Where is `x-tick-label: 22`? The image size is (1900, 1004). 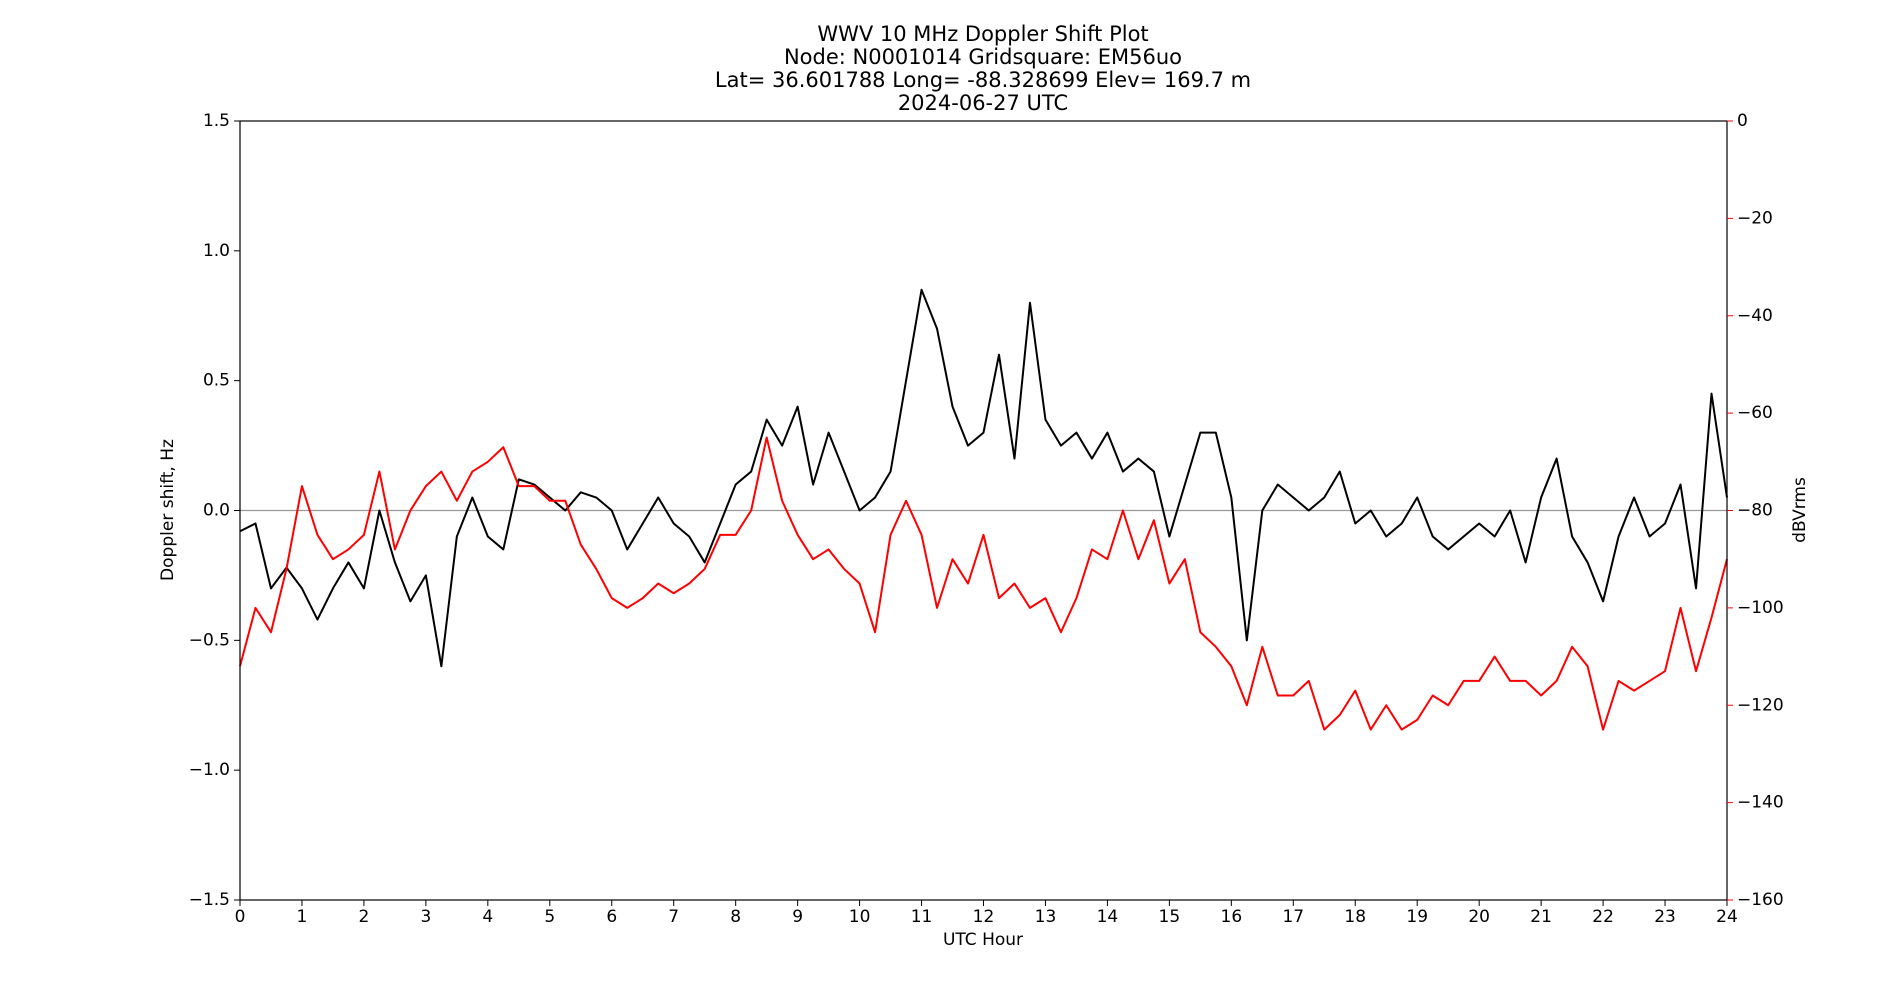 x-tick-label: 22 is located at coordinates (1603, 917).